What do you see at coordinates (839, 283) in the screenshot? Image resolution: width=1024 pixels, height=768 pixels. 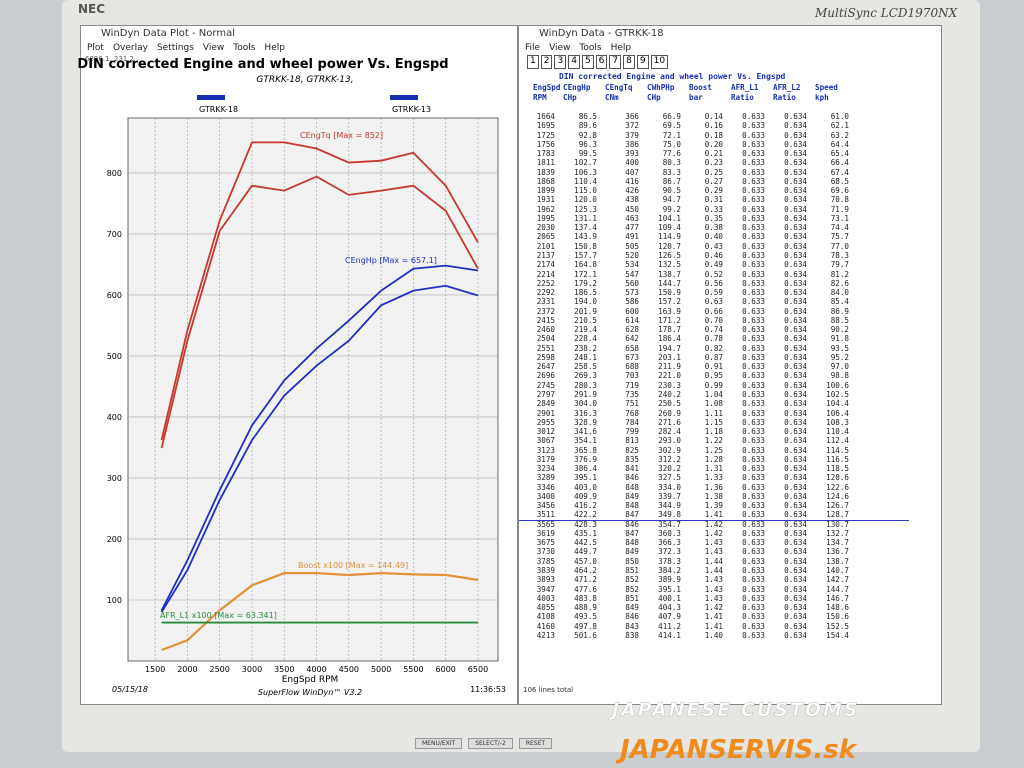 I see `table-cell: 82.6` at bounding box center [839, 283].